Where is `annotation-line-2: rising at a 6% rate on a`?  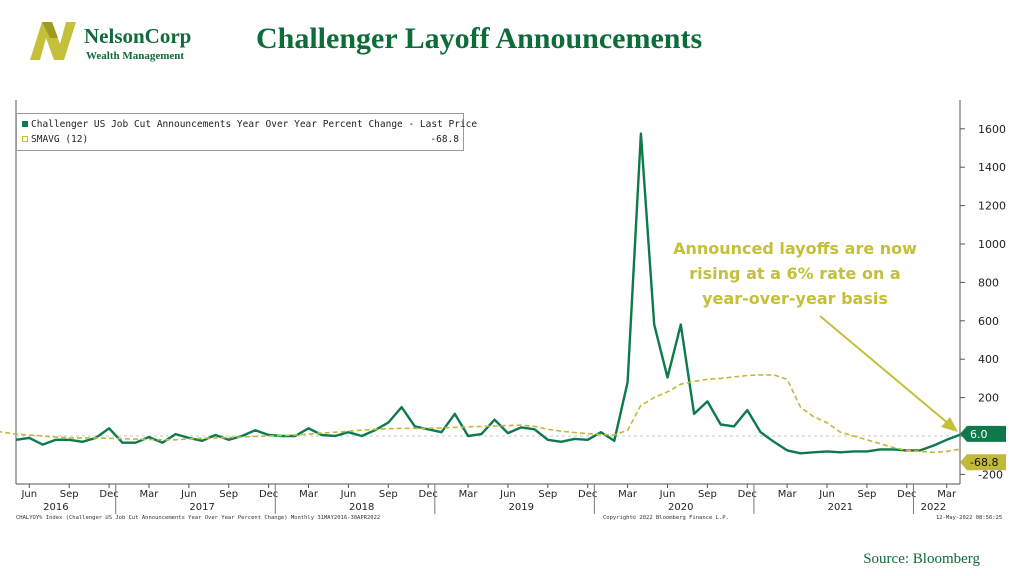 annotation-line-2: rising at a 6% rate on a is located at coordinates (795, 273).